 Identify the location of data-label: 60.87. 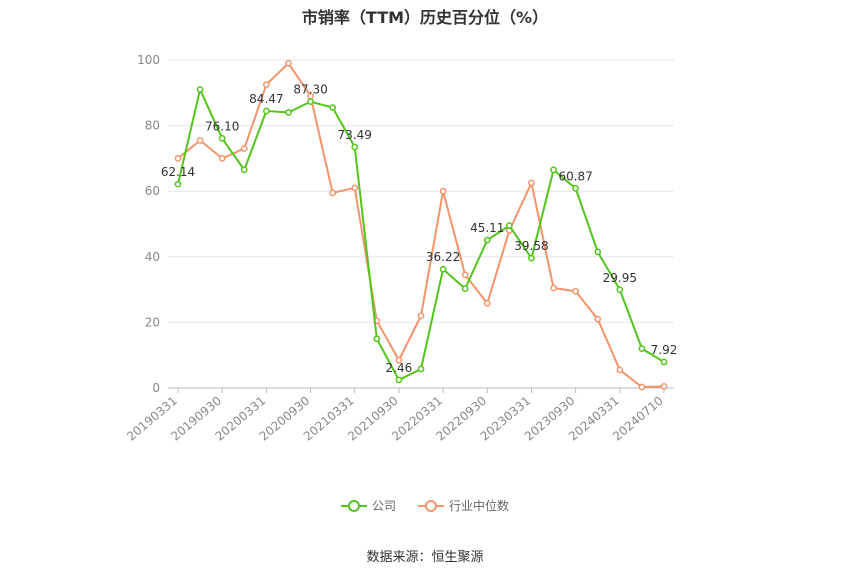
(575, 176).